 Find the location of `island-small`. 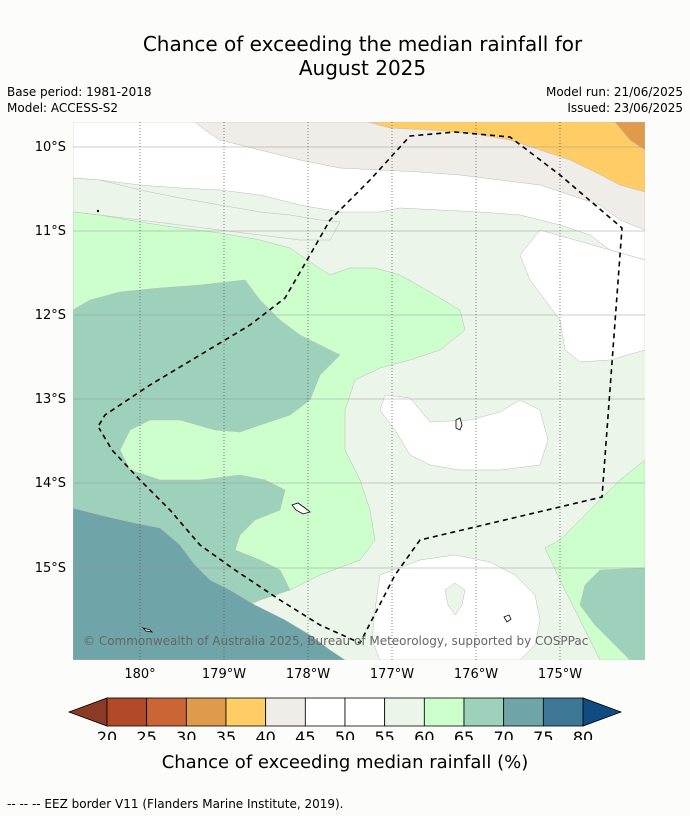

island-small is located at coordinates (147, 630).